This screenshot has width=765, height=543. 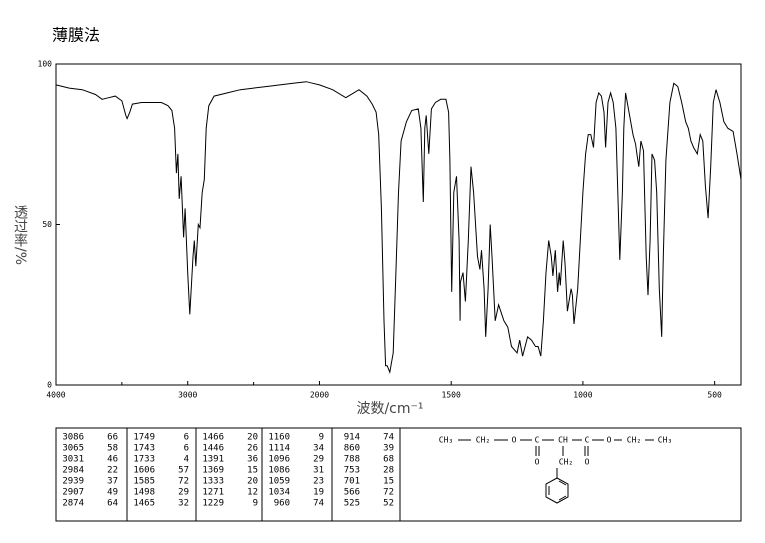 I want to click on peak-wavenumber: 3065, so click(x=73, y=449).